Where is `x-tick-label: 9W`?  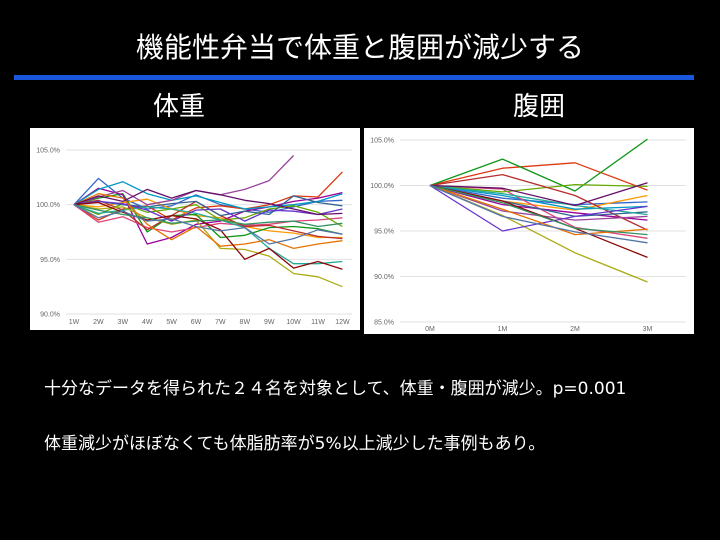 x-tick-label: 9W is located at coordinates (269, 322).